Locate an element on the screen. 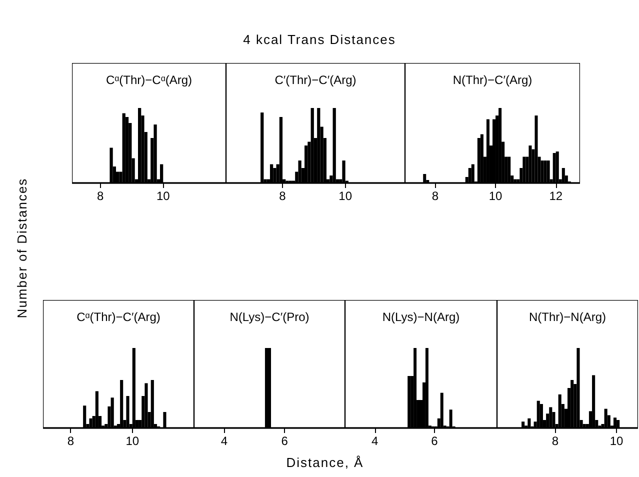 The width and height of the screenshot is (639, 477). text: 4 kcal Trans Distances is located at coordinates (319, 39).